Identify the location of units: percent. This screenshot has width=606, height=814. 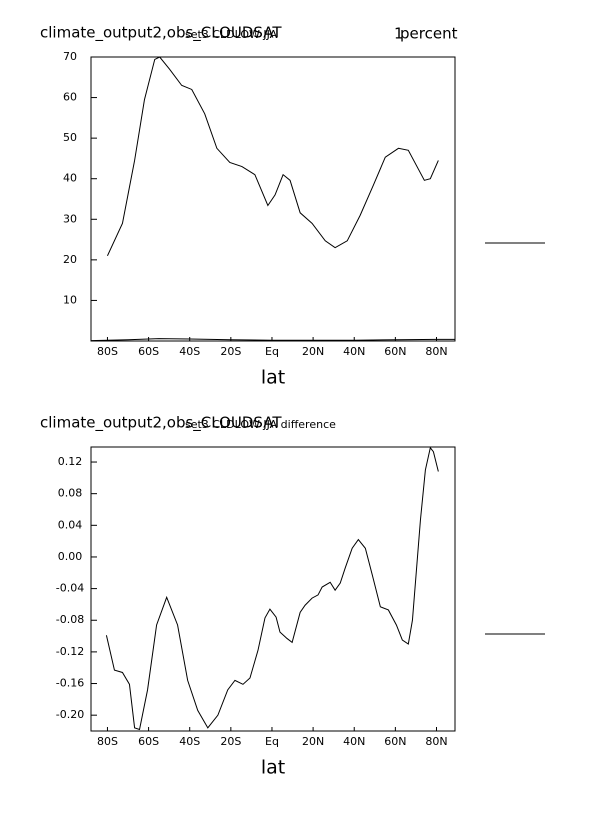
(429, 34).